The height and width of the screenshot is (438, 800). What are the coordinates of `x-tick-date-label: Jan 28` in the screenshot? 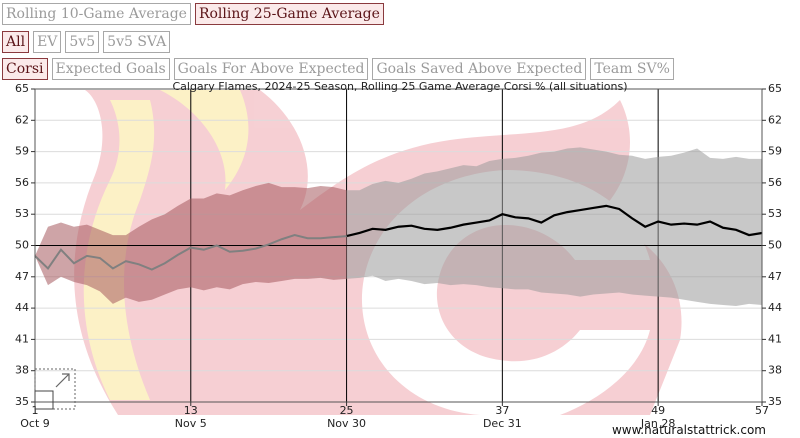 It's located at (657, 423).